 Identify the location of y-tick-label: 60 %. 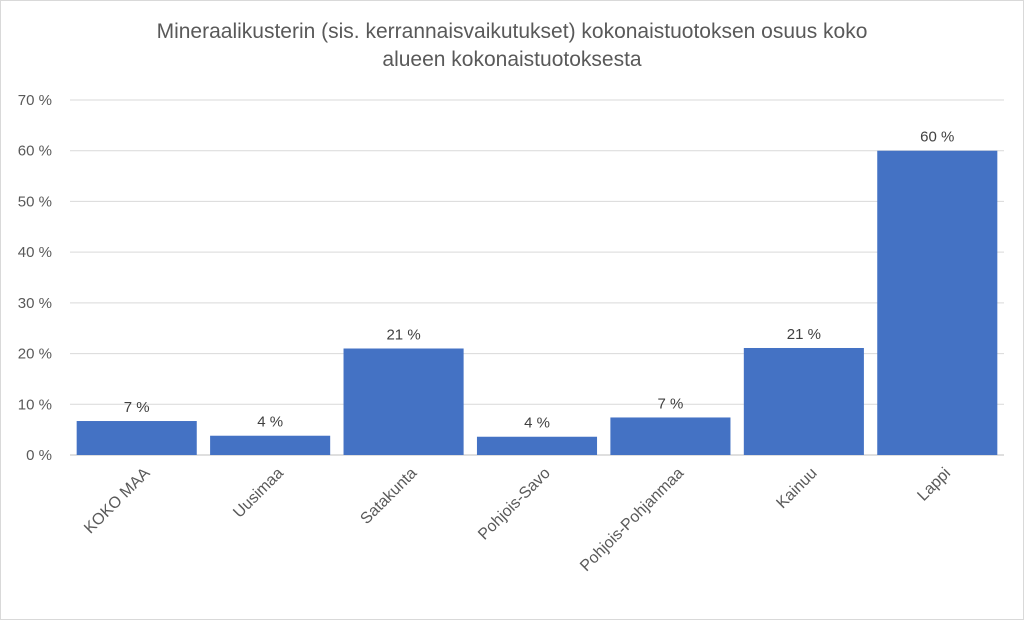
(35, 151).